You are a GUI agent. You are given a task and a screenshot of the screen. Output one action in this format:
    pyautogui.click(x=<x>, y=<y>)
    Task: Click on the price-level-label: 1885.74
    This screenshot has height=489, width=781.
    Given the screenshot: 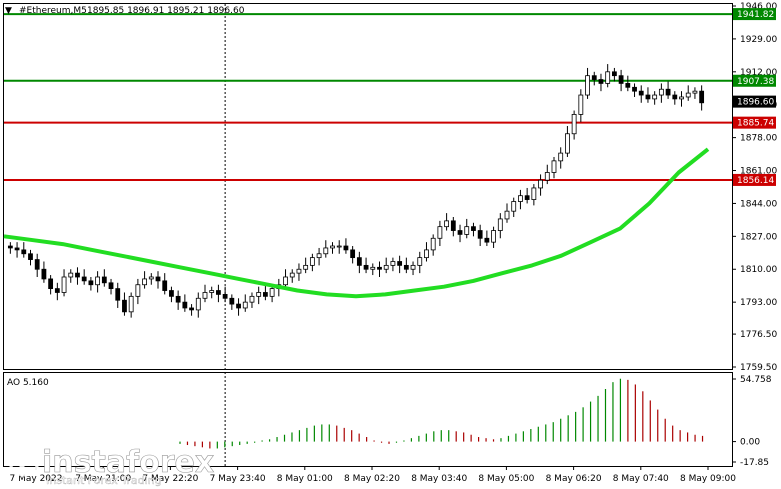 What is the action you would take?
    pyautogui.click(x=755, y=124)
    